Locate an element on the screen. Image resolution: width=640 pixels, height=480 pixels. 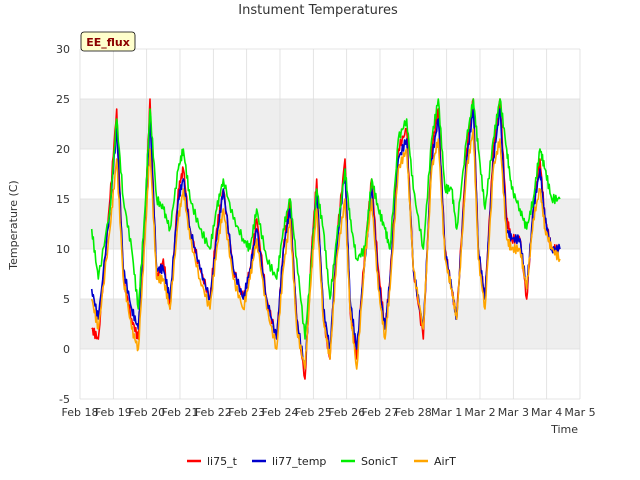
legend-label: SonicT is located at coordinates (379, 461).